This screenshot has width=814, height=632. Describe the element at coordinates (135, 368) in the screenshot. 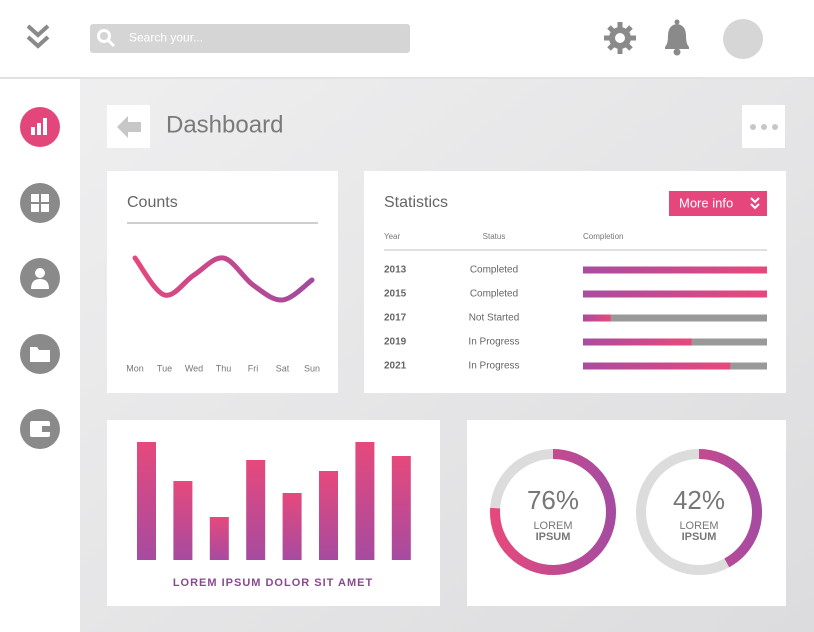

I see `day-label: Mon` at that location.